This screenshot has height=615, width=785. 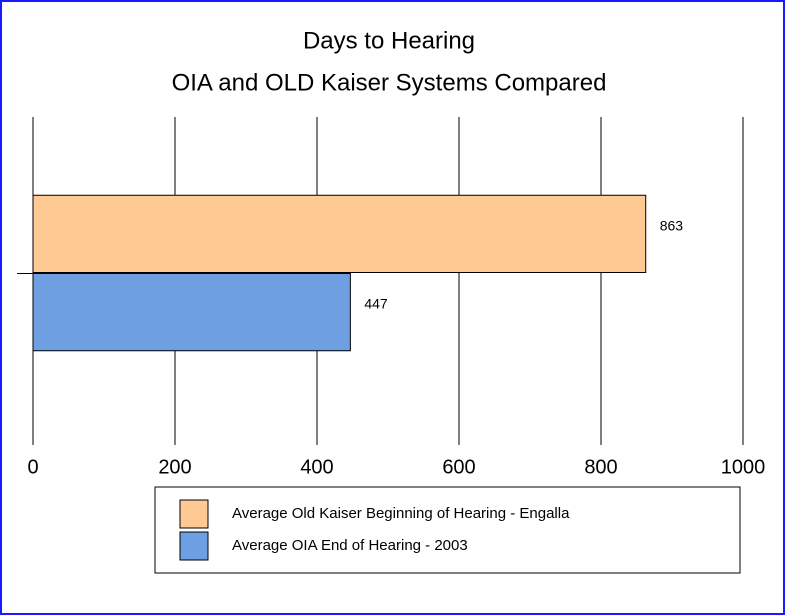 What do you see at coordinates (350, 545) in the screenshot?
I see `legend-label: Average OIA End of Hearing - 2003` at bounding box center [350, 545].